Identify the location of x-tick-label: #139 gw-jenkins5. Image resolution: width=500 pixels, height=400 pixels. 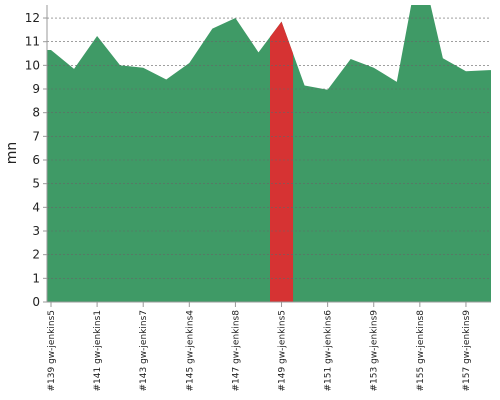
(52, 350).